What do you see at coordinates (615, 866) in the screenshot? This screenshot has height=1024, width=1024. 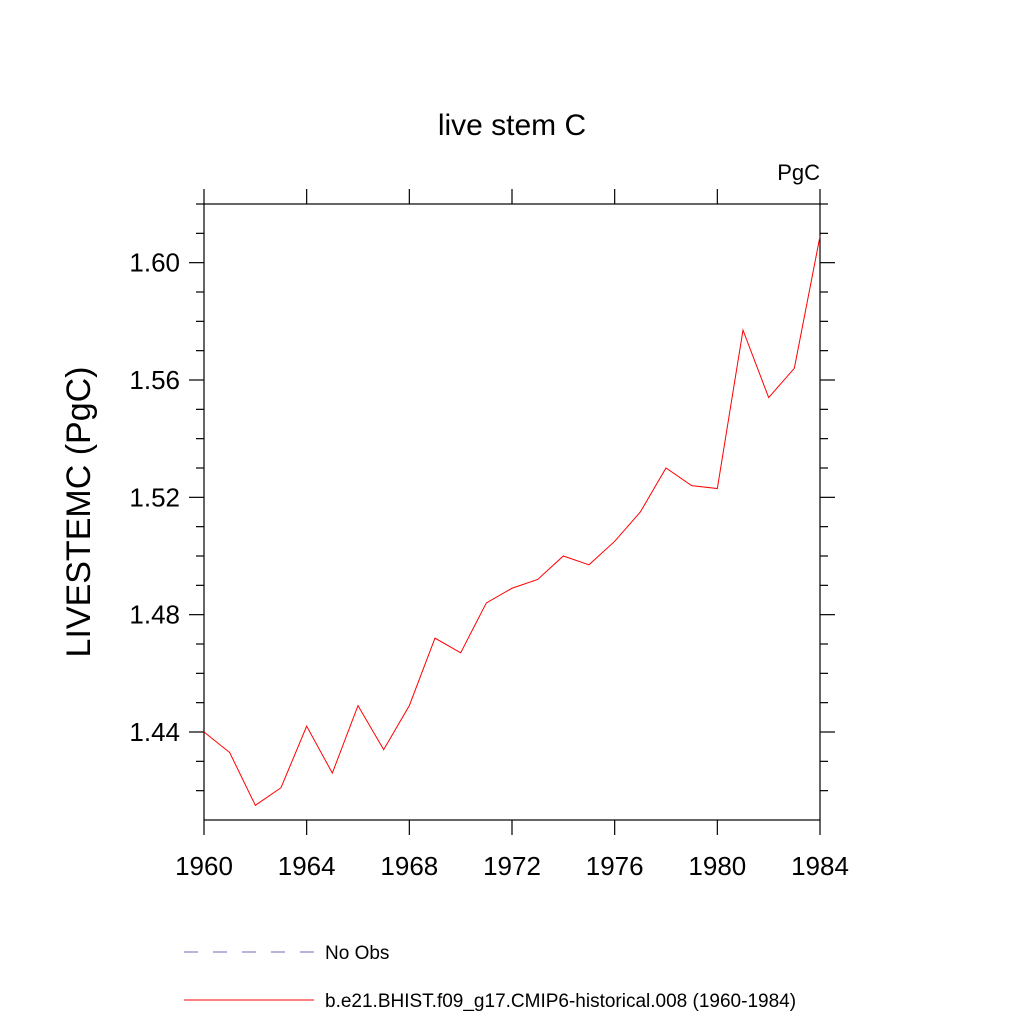 I see `x-tick-label: 1976` at bounding box center [615, 866].